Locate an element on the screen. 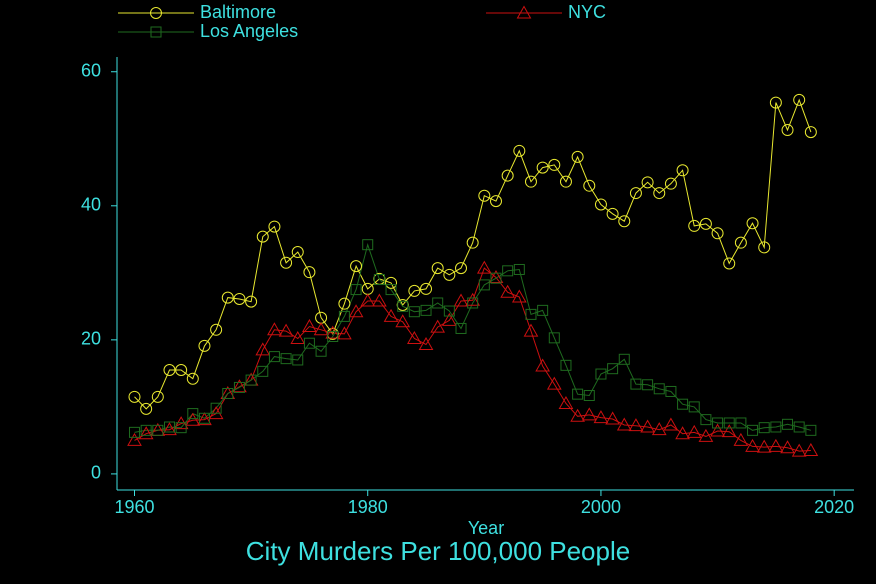 This screenshot has height=584, width=876. x-tick-label: 1960 is located at coordinates (134, 507).